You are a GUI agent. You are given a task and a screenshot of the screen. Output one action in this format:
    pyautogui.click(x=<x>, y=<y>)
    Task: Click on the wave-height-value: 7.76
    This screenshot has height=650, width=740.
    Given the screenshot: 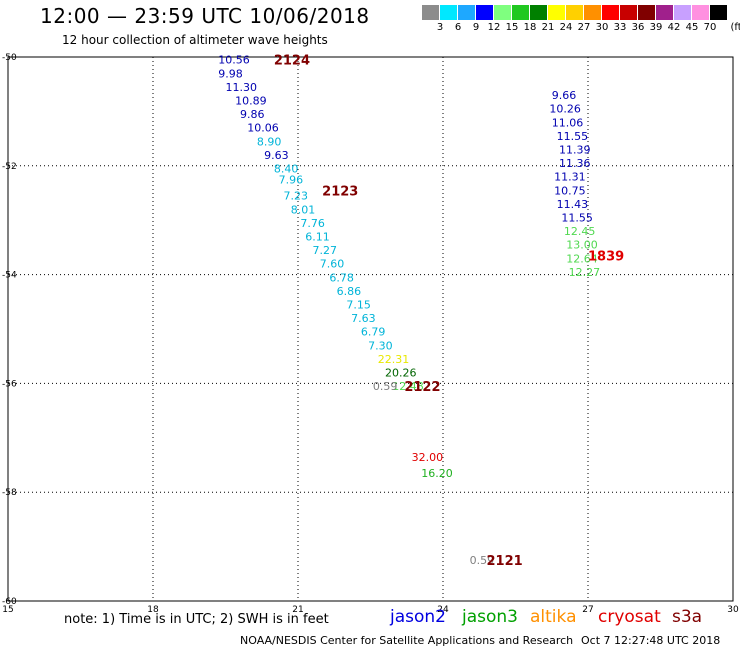 What is the action you would take?
    pyautogui.click(x=312, y=223)
    